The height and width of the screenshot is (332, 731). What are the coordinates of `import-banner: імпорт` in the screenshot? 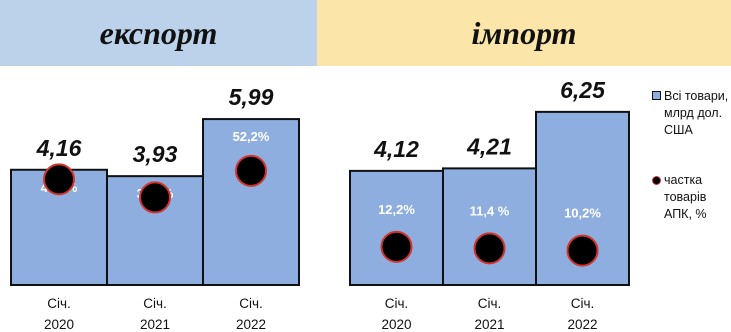 It's located at (524, 33).